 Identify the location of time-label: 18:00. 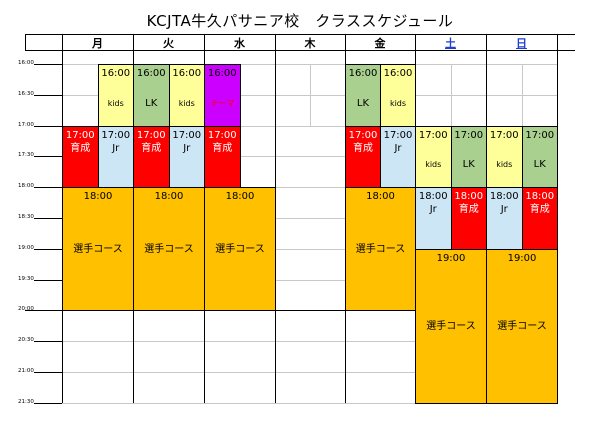
(26, 186).